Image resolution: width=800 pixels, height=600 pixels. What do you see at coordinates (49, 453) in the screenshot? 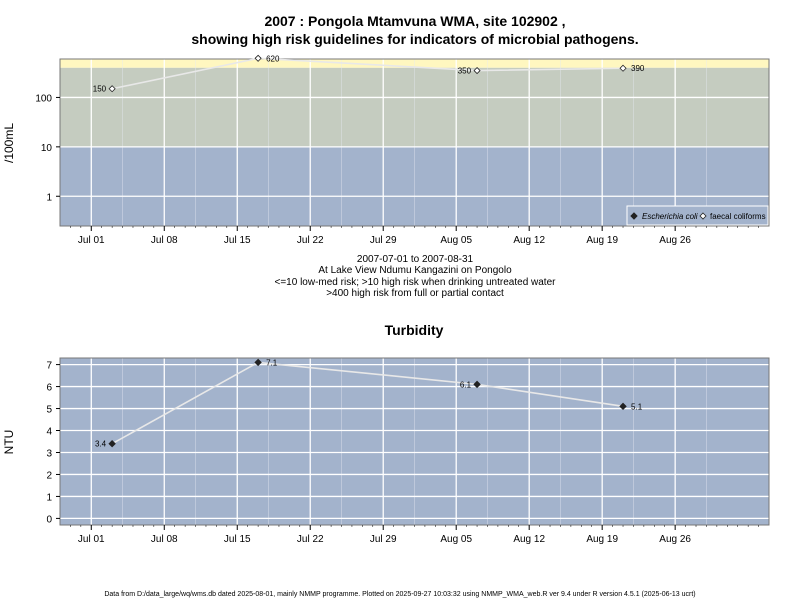
I see `y-tick-label: 3` at bounding box center [49, 453].